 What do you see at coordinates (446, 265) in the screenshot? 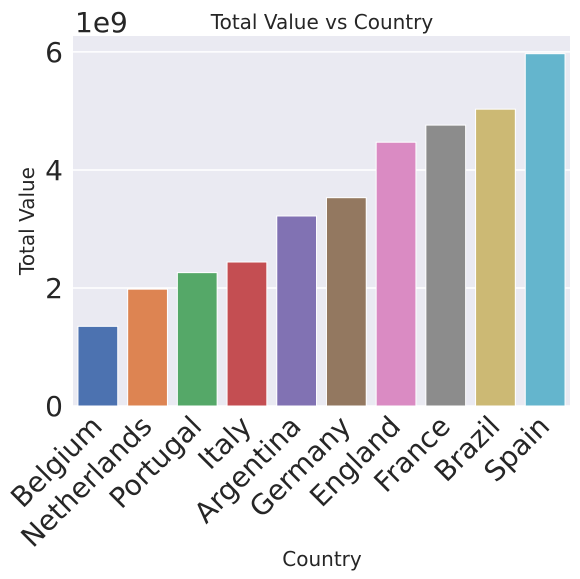
I see `bar-france` at bounding box center [446, 265].